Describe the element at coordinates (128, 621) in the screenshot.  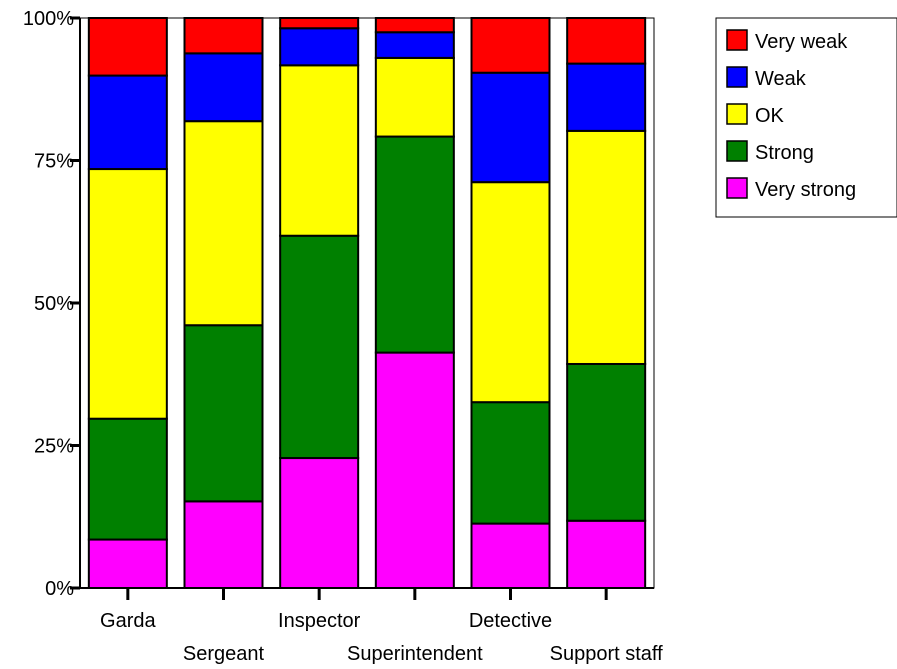
I see `x-tick-label: Garda` at that location.